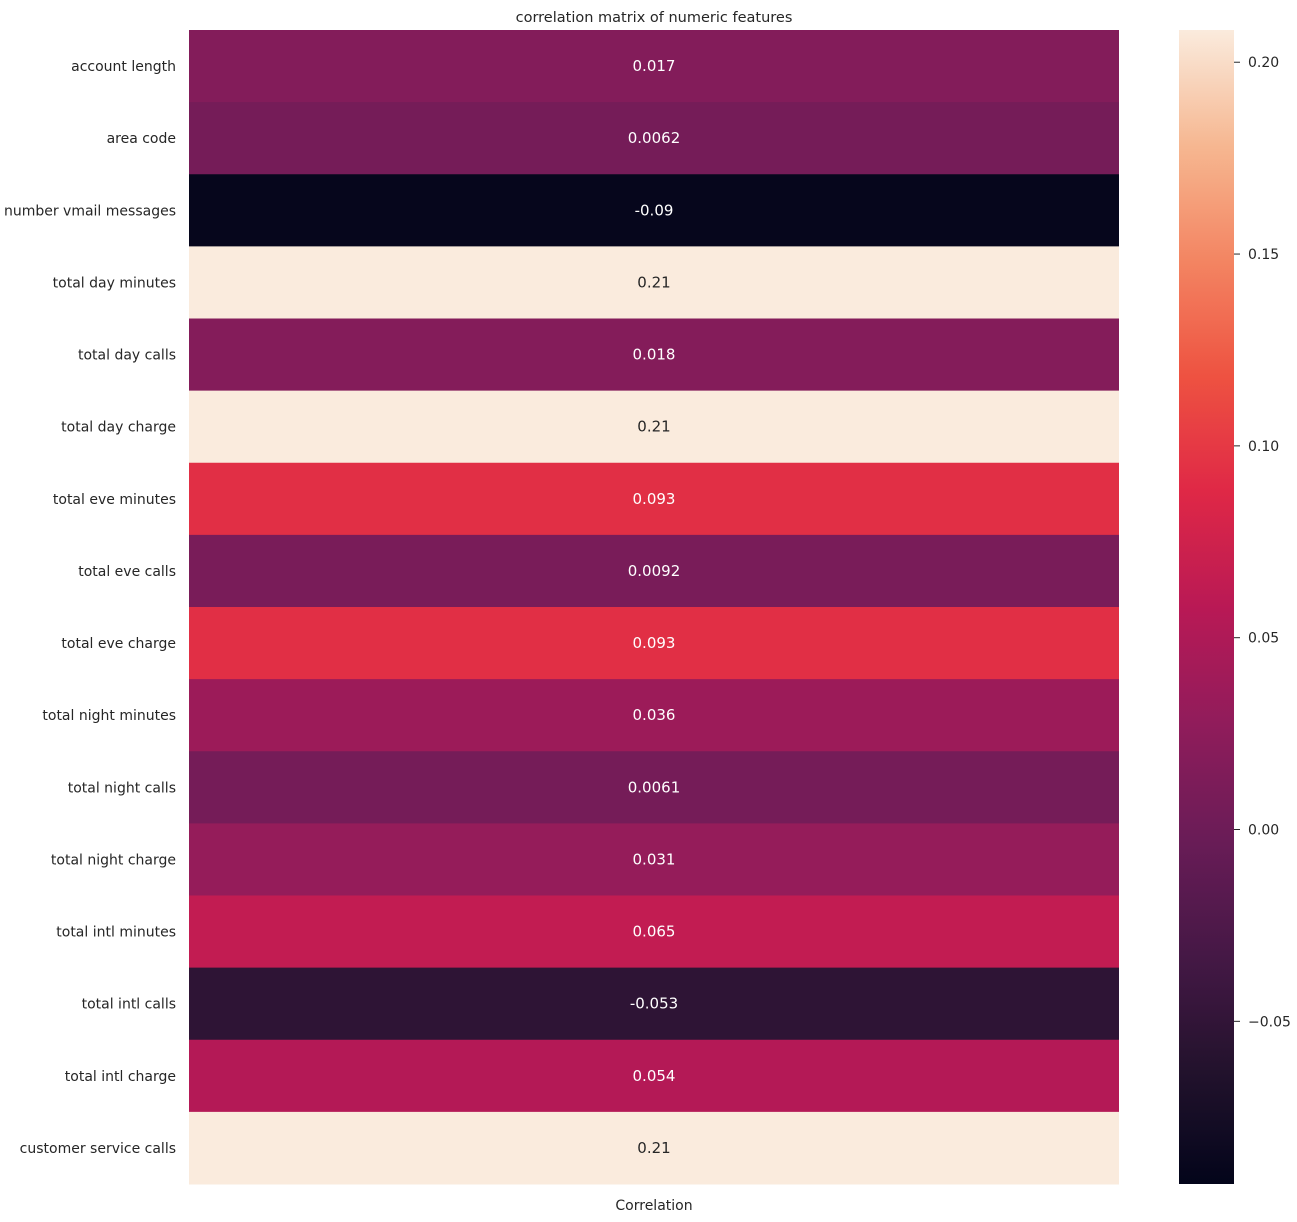  What do you see at coordinates (98, 1149) in the screenshot?
I see `row-label: customer service calls` at bounding box center [98, 1149].